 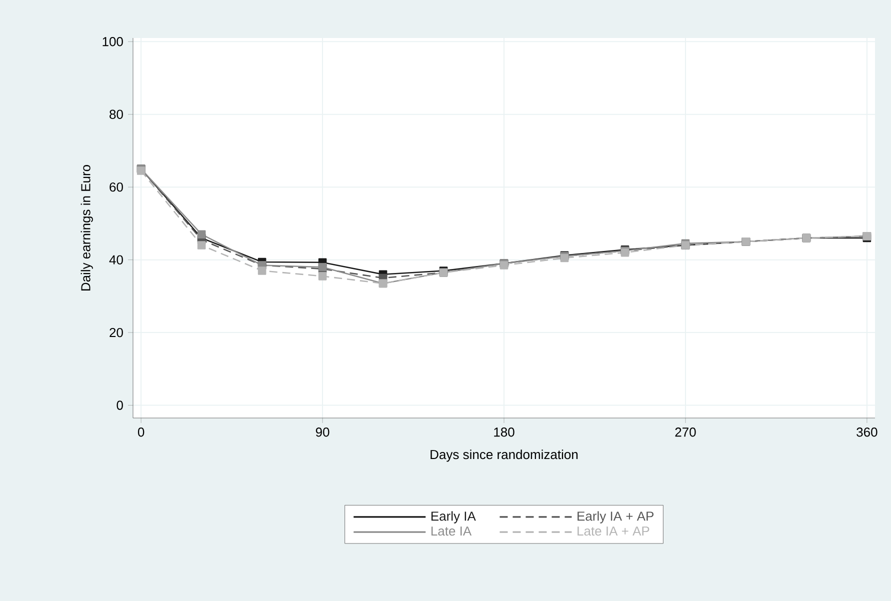 What do you see at coordinates (504, 456) in the screenshot?
I see `x-axis-title: Days since randomization` at bounding box center [504, 456].